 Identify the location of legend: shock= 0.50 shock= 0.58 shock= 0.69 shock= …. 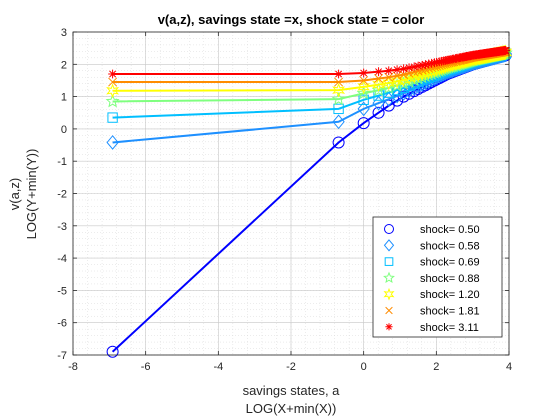
(437, 277).